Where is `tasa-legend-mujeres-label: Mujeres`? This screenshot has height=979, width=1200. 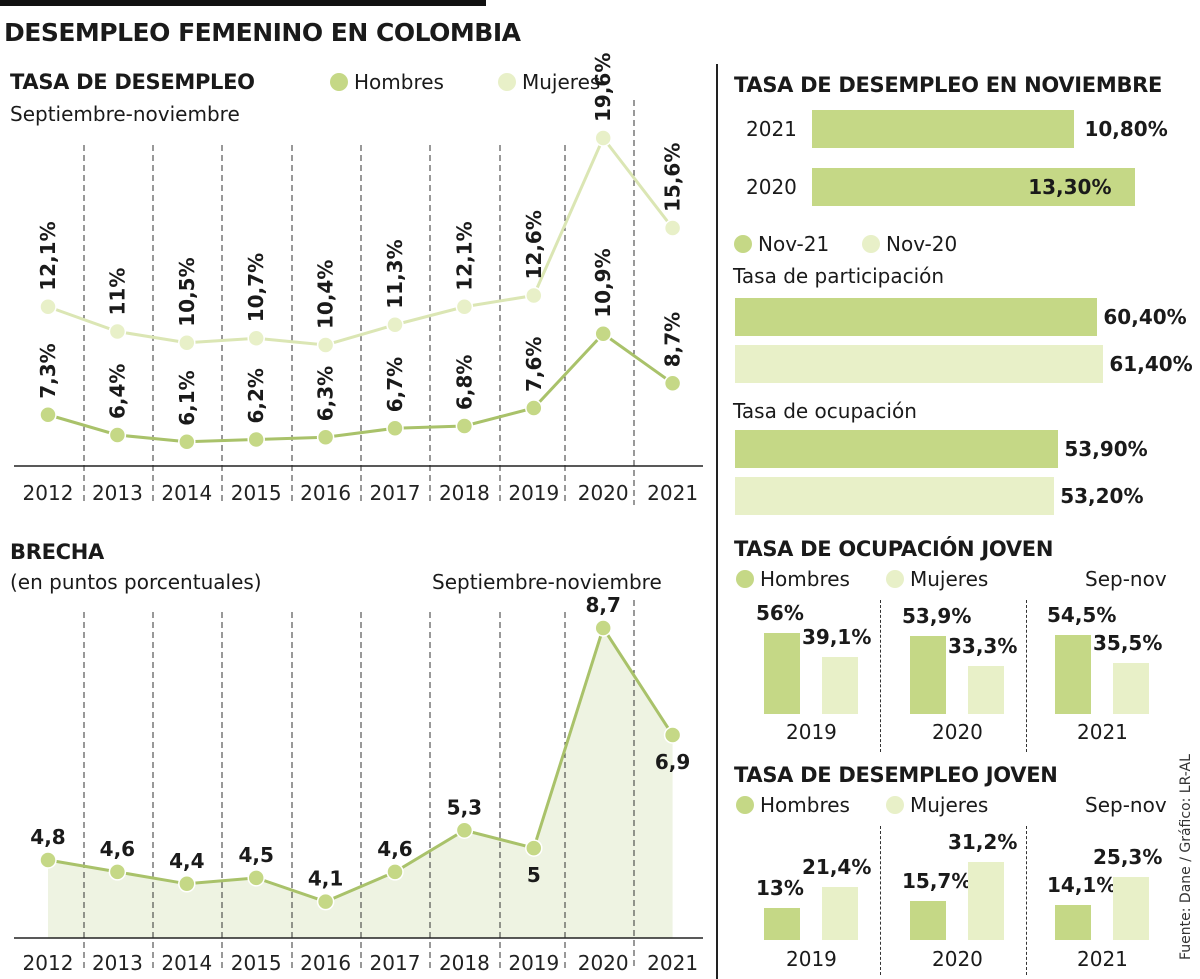 tasa-legend-mujeres-label: Mujeres is located at coordinates (561, 82).